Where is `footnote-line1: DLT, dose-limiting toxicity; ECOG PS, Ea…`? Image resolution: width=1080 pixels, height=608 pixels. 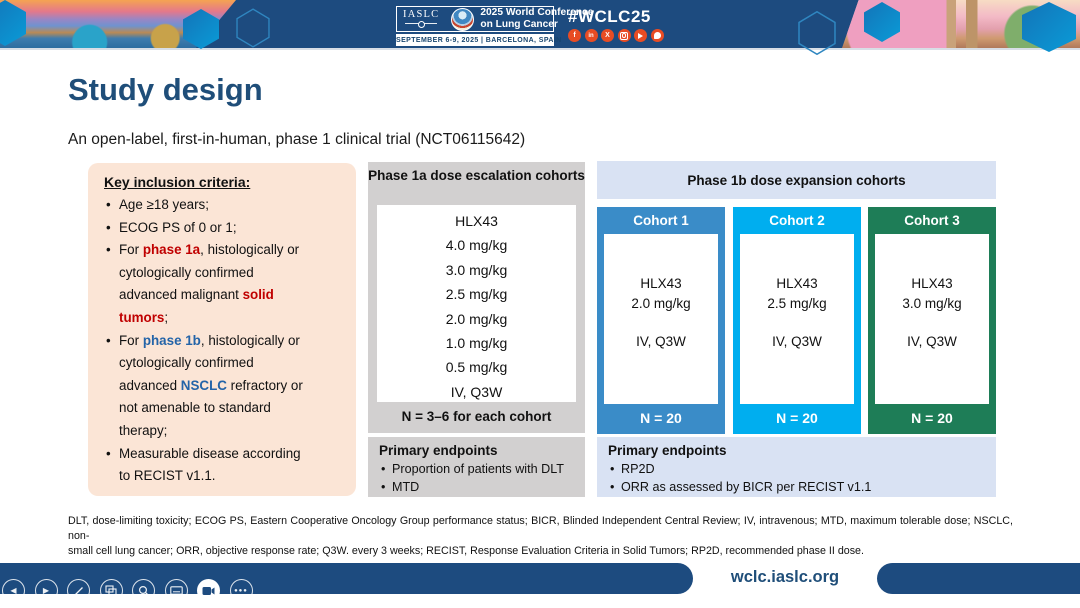
footnote-line1: DLT, dose-limiting toxicity; ECOG PS, Ea… is located at coordinates (540, 528).